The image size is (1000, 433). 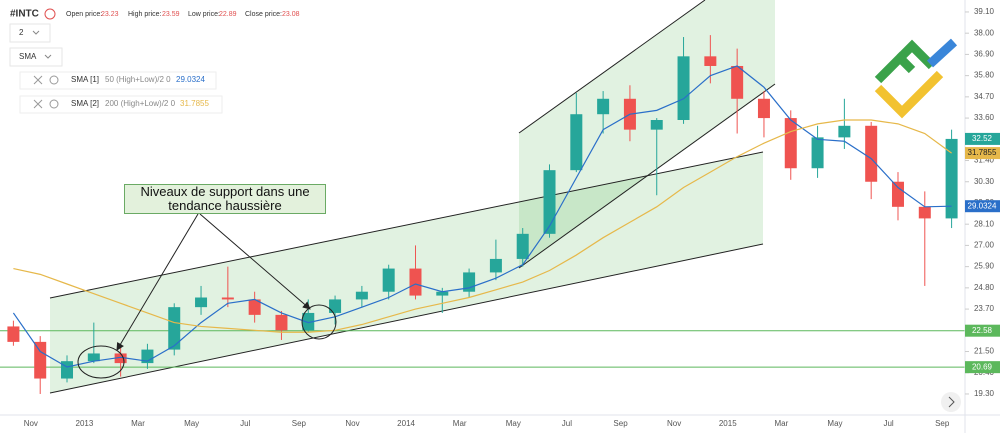 What do you see at coordinates (984, 75) in the screenshot?
I see `y-tick-label: 35.80` at bounding box center [984, 75].